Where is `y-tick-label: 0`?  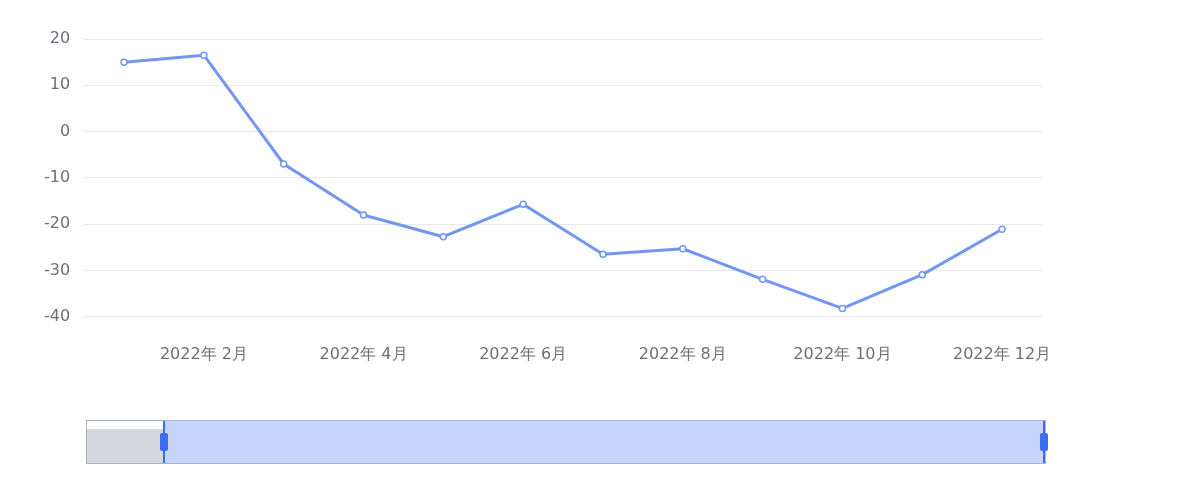 y-tick-label: 0 is located at coordinates (65, 130).